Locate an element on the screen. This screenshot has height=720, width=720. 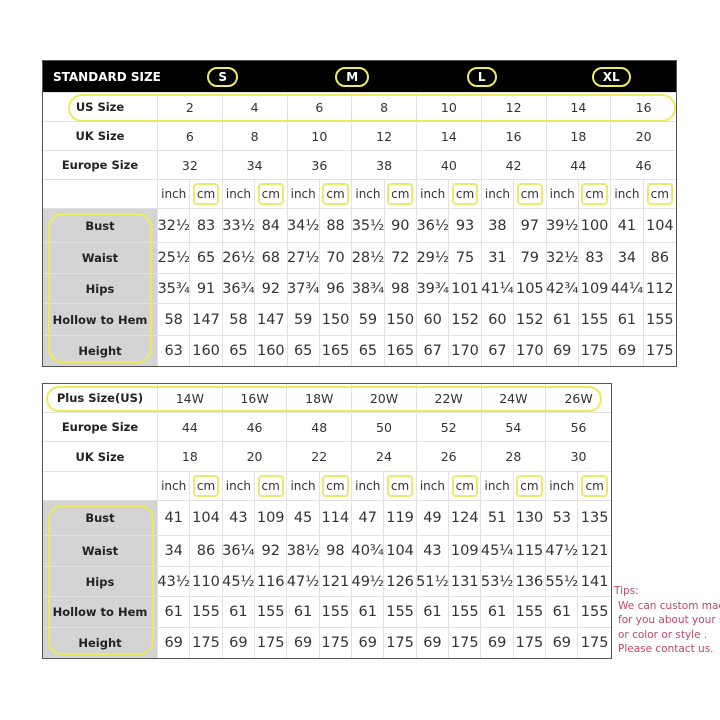
size-value: 24W is located at coordinates (514, 398).